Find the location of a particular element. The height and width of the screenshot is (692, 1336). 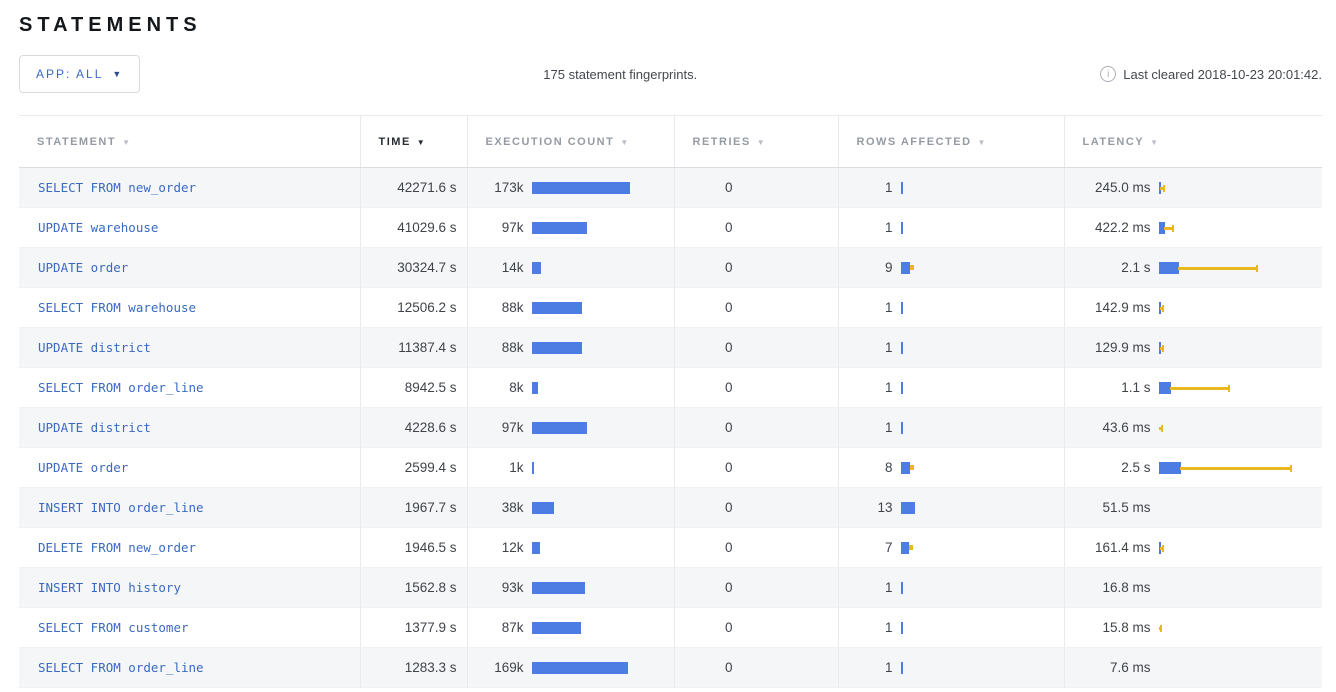

table-row: INSERT INTO order_line 1967.7 s 38k 0 13 is located at coordinates (670, 507).